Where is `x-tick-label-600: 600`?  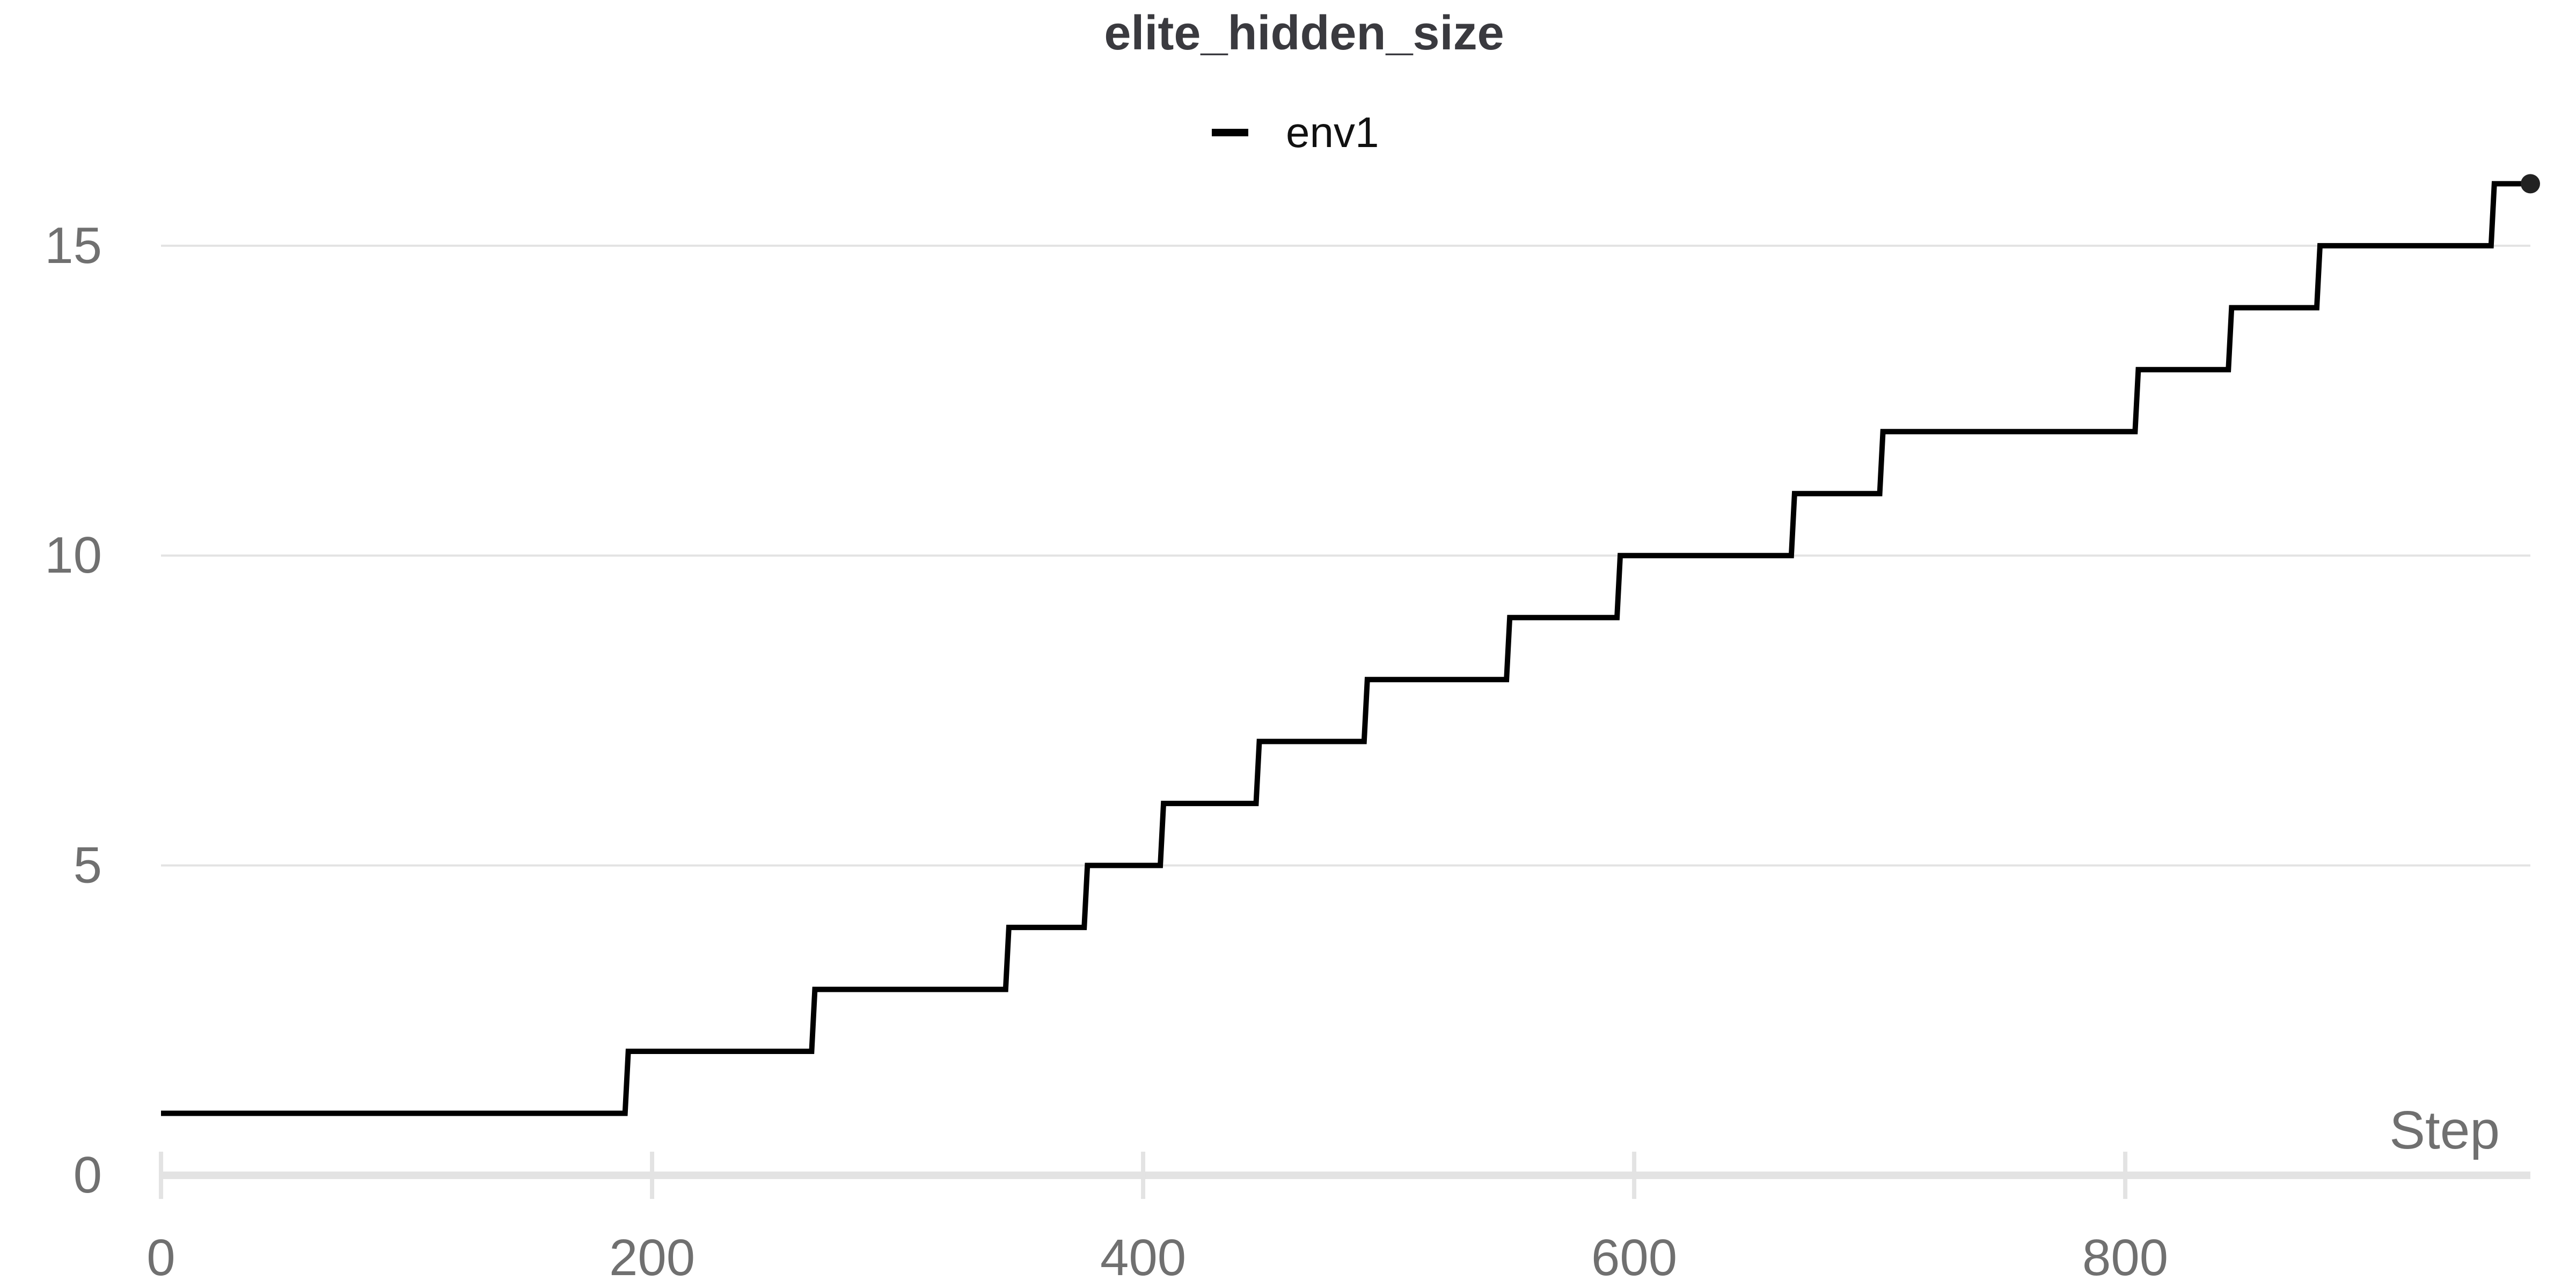
x-tick-label-600: 600 is located at coordinates (1634, 1257).